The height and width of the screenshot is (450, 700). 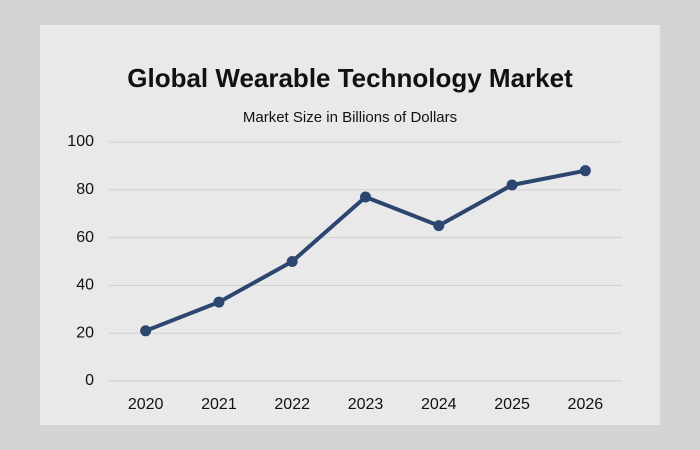 What do you see at coordinates (366, 404) in the screenshot?
I see `x-tick-label: 2023` at bounding box center [366, 404].